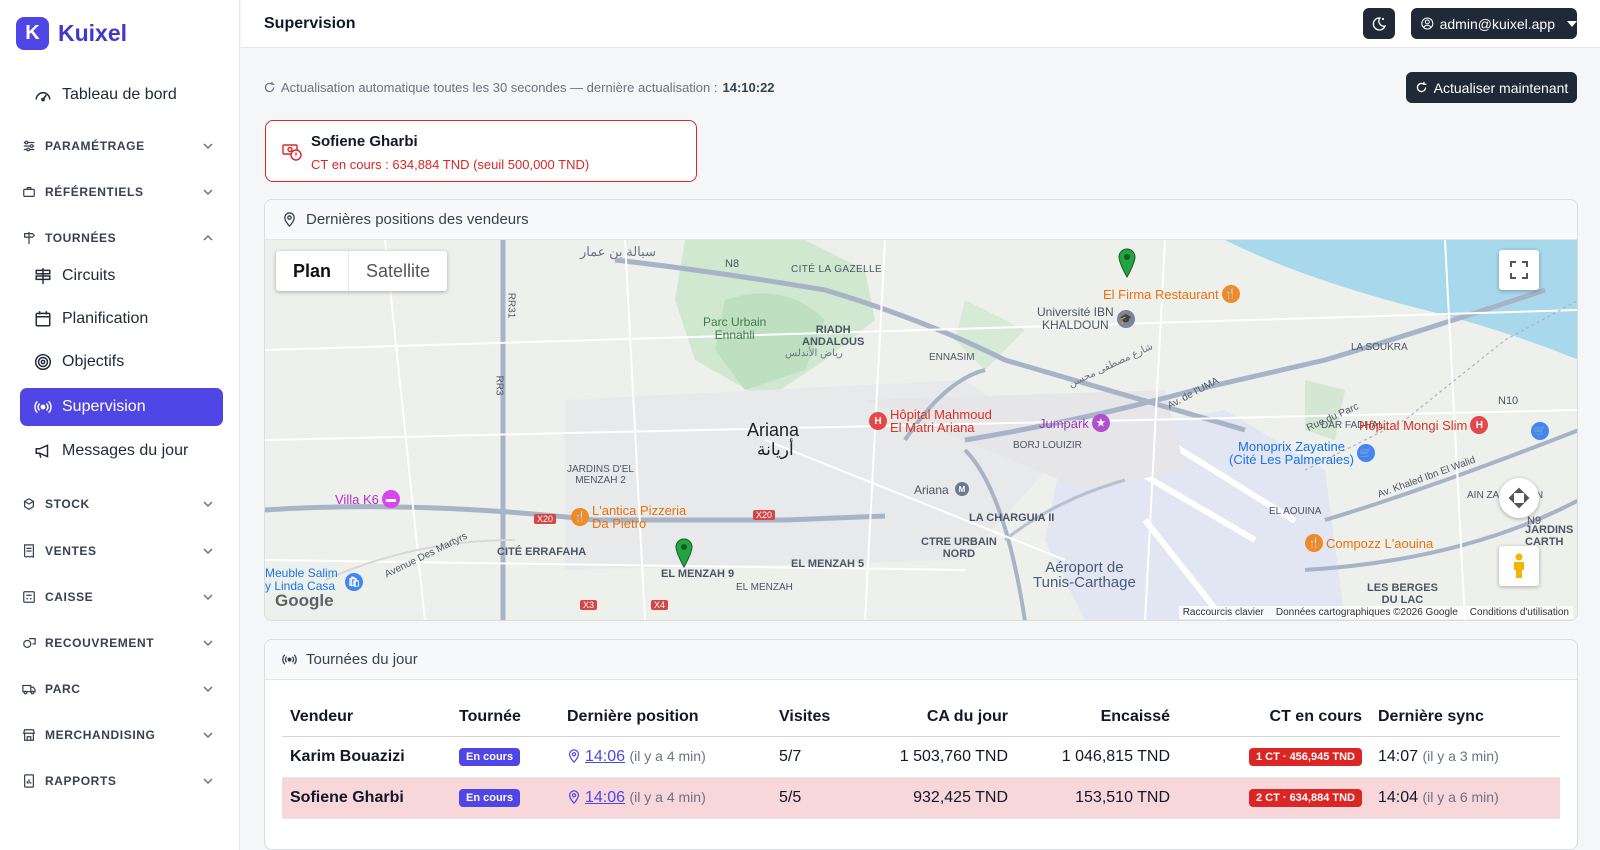 This screenshot has height=850, width=1600. What do you see at coordinates (1549, 536) in the screenshot?
I see `area-label-jardins2: JARDINS CARTH` at bounding box center [1549, 536].